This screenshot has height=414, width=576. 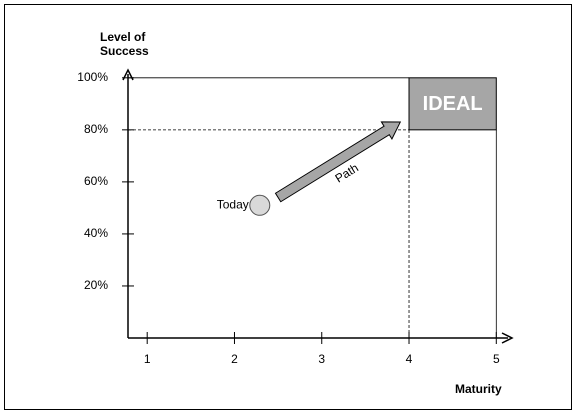 I want to click on y-tick-label: 80%, so click(x=96, y=129).